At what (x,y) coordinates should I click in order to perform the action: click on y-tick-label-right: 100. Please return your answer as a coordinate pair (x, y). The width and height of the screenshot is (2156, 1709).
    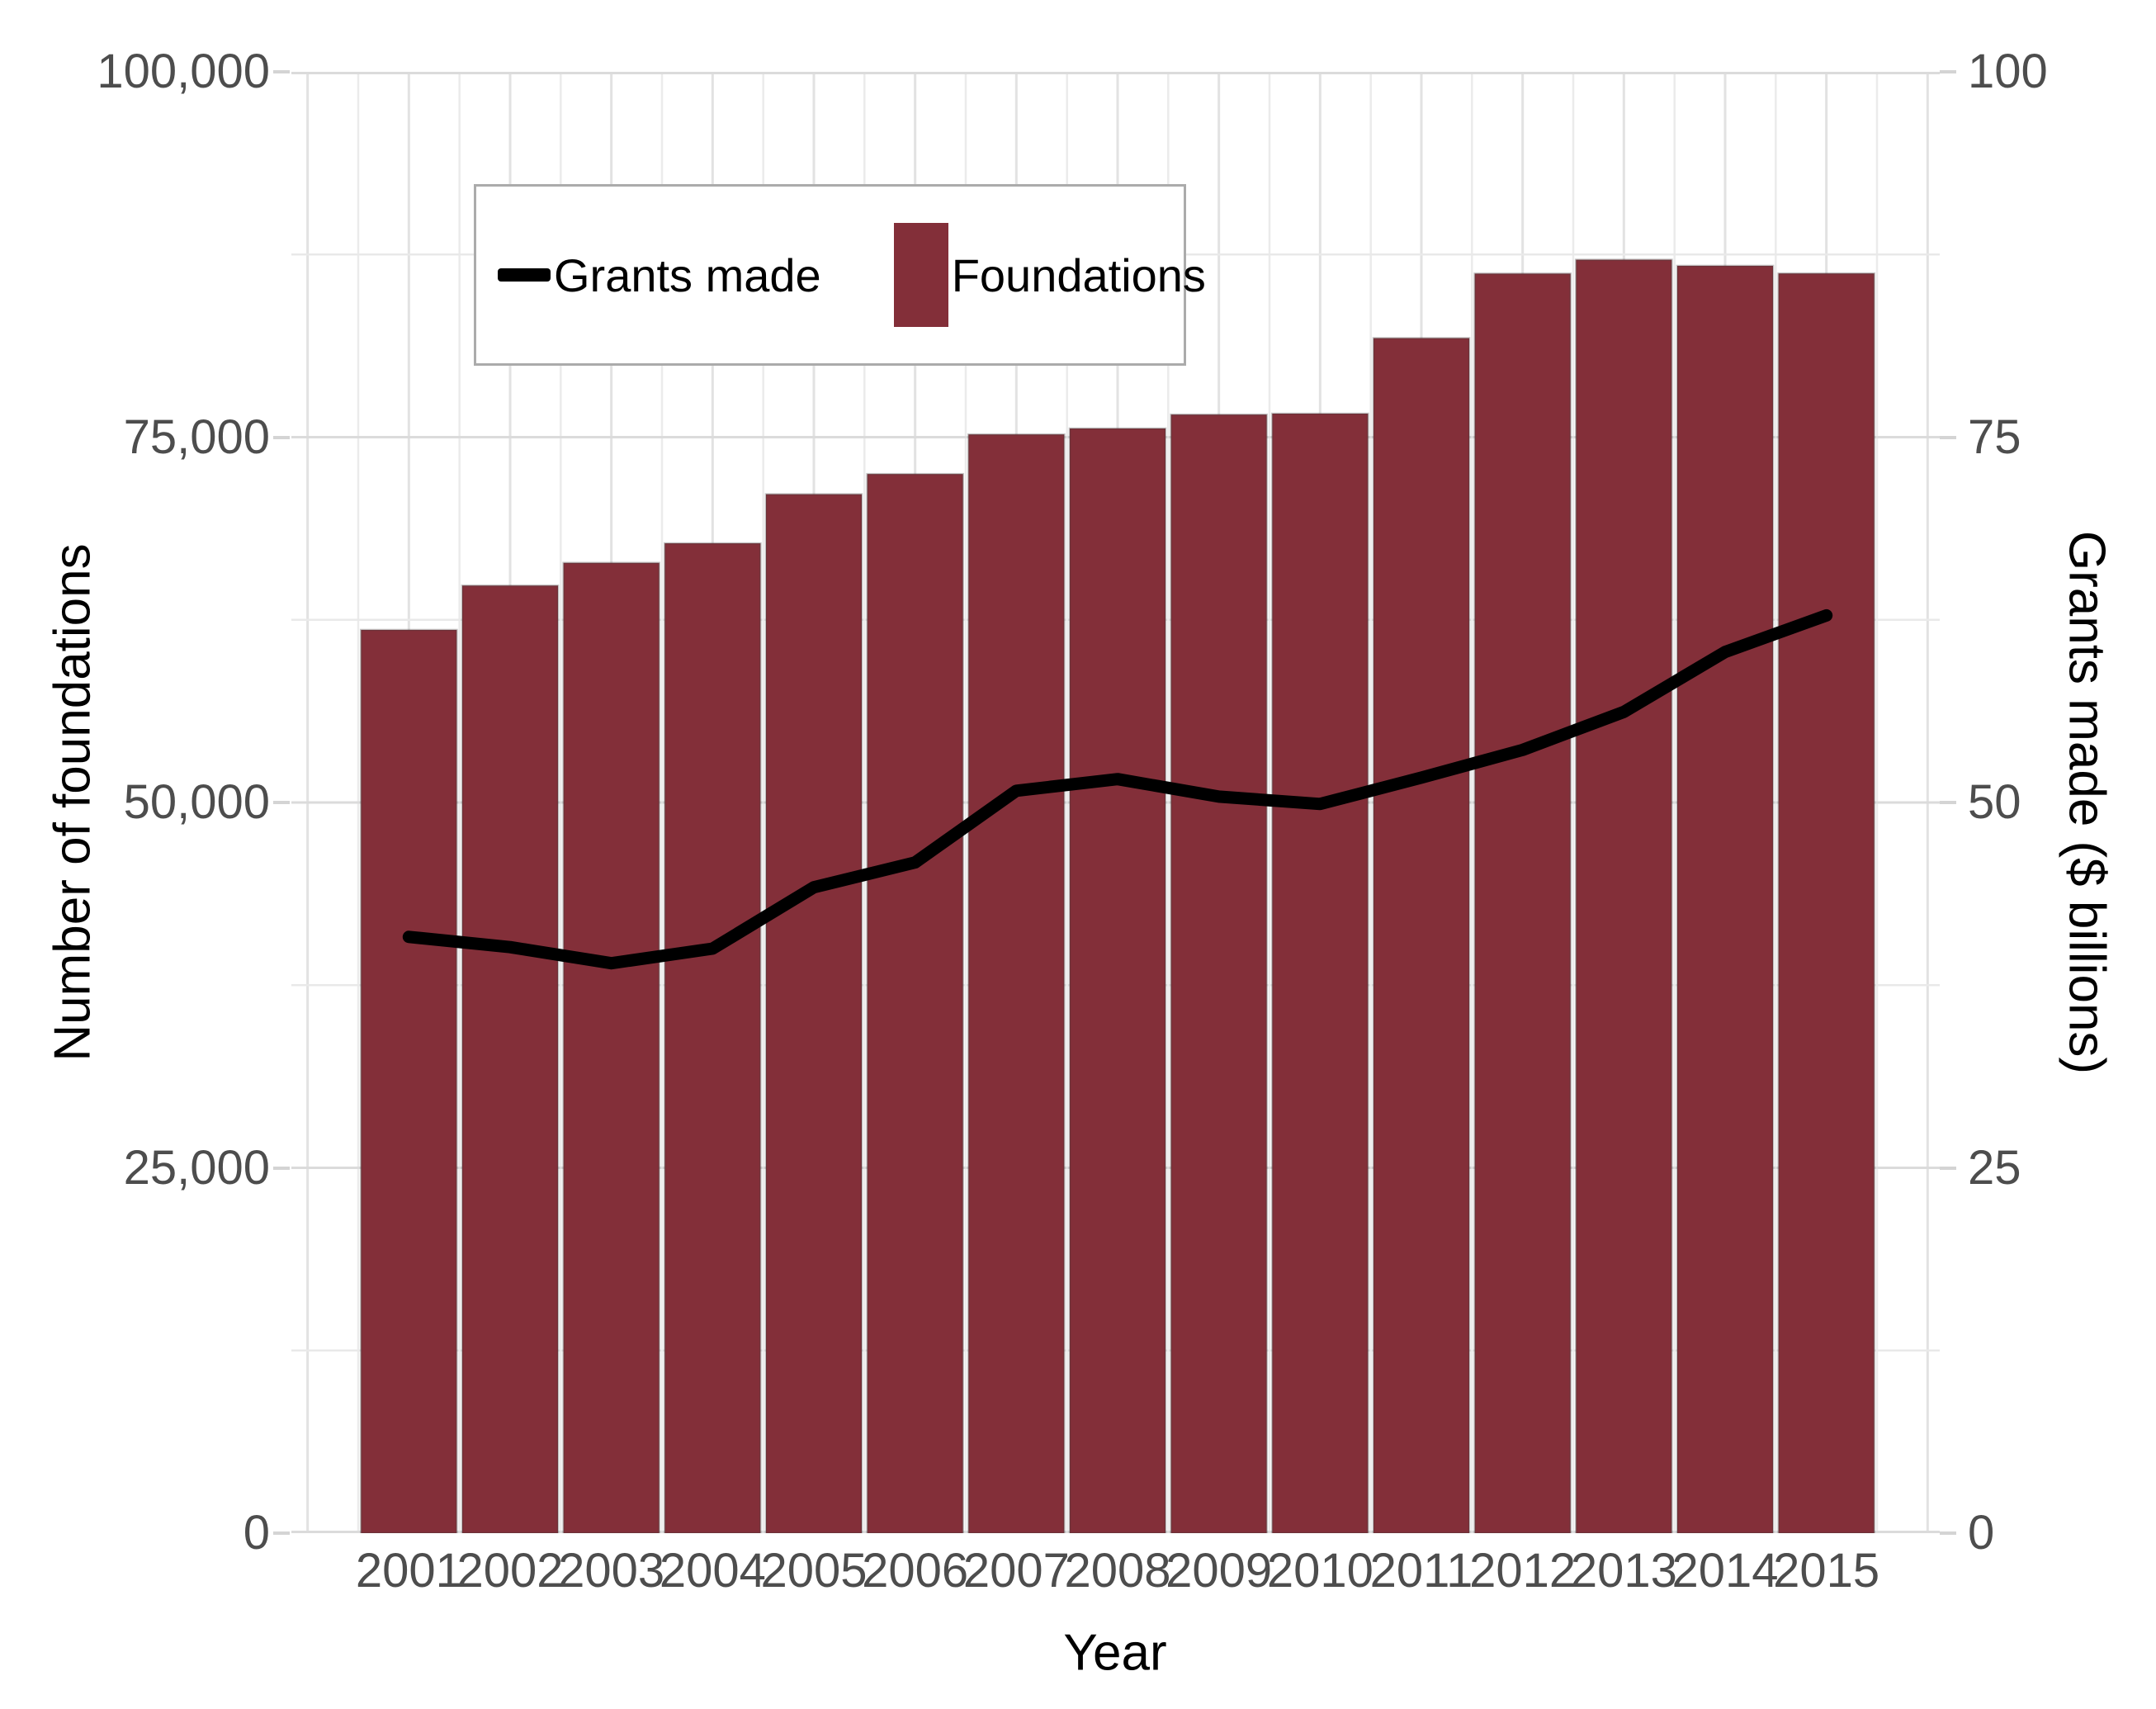
    Looking at the image, I should click on (2008, 71).